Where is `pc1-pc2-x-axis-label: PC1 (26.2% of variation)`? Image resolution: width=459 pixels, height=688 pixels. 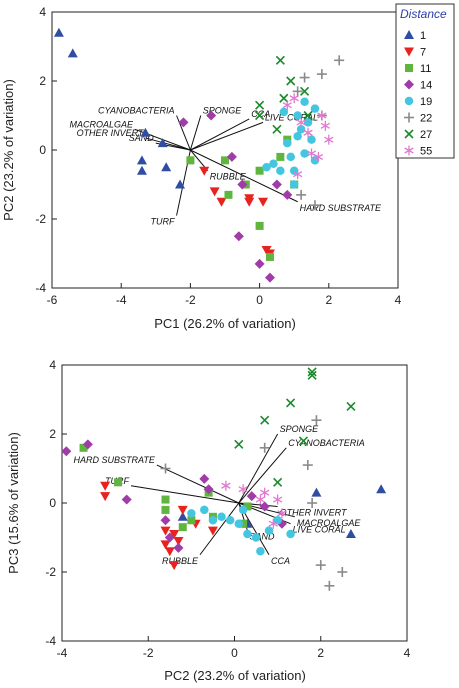 pc1-pc2-x-axis-label: PC1 (26.2% of variation) is located at coordinates (225, 323).